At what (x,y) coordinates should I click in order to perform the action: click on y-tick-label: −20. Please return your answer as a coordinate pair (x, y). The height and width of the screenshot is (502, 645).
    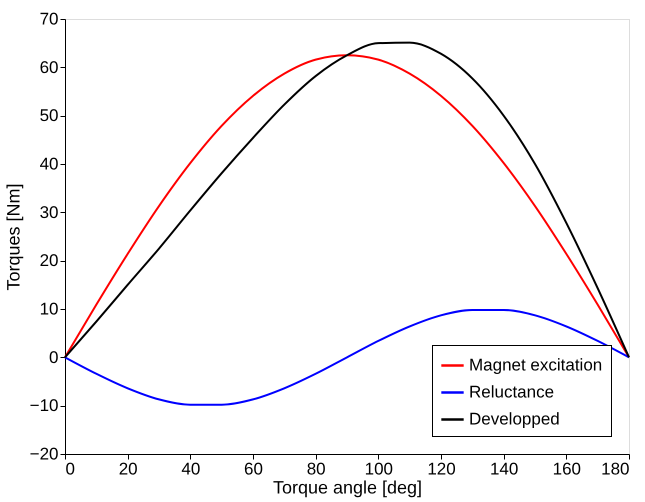
    Looking at the image, I should click on (44, 454).